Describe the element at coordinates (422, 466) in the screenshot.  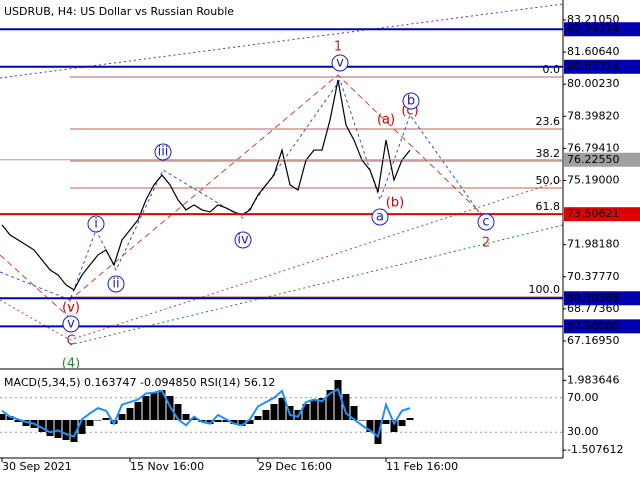
I see `x-tick-label: 11 Feb 16:00` at that location.